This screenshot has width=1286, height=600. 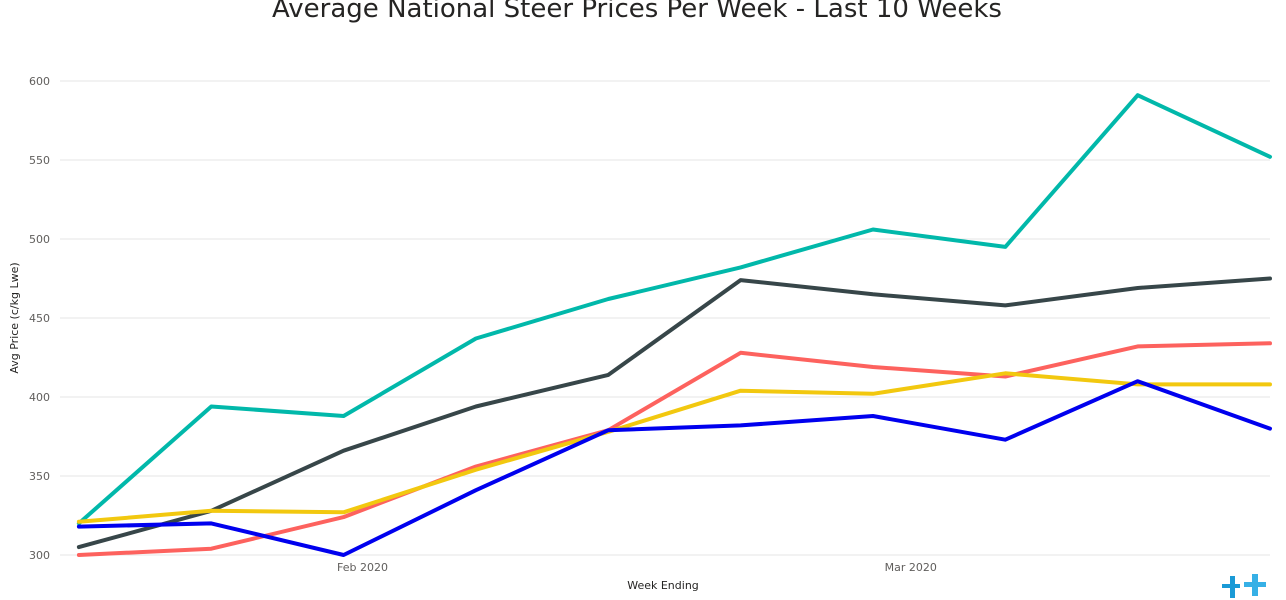 I want to click on y-tick-label: 600, so click(x=39, y=81).